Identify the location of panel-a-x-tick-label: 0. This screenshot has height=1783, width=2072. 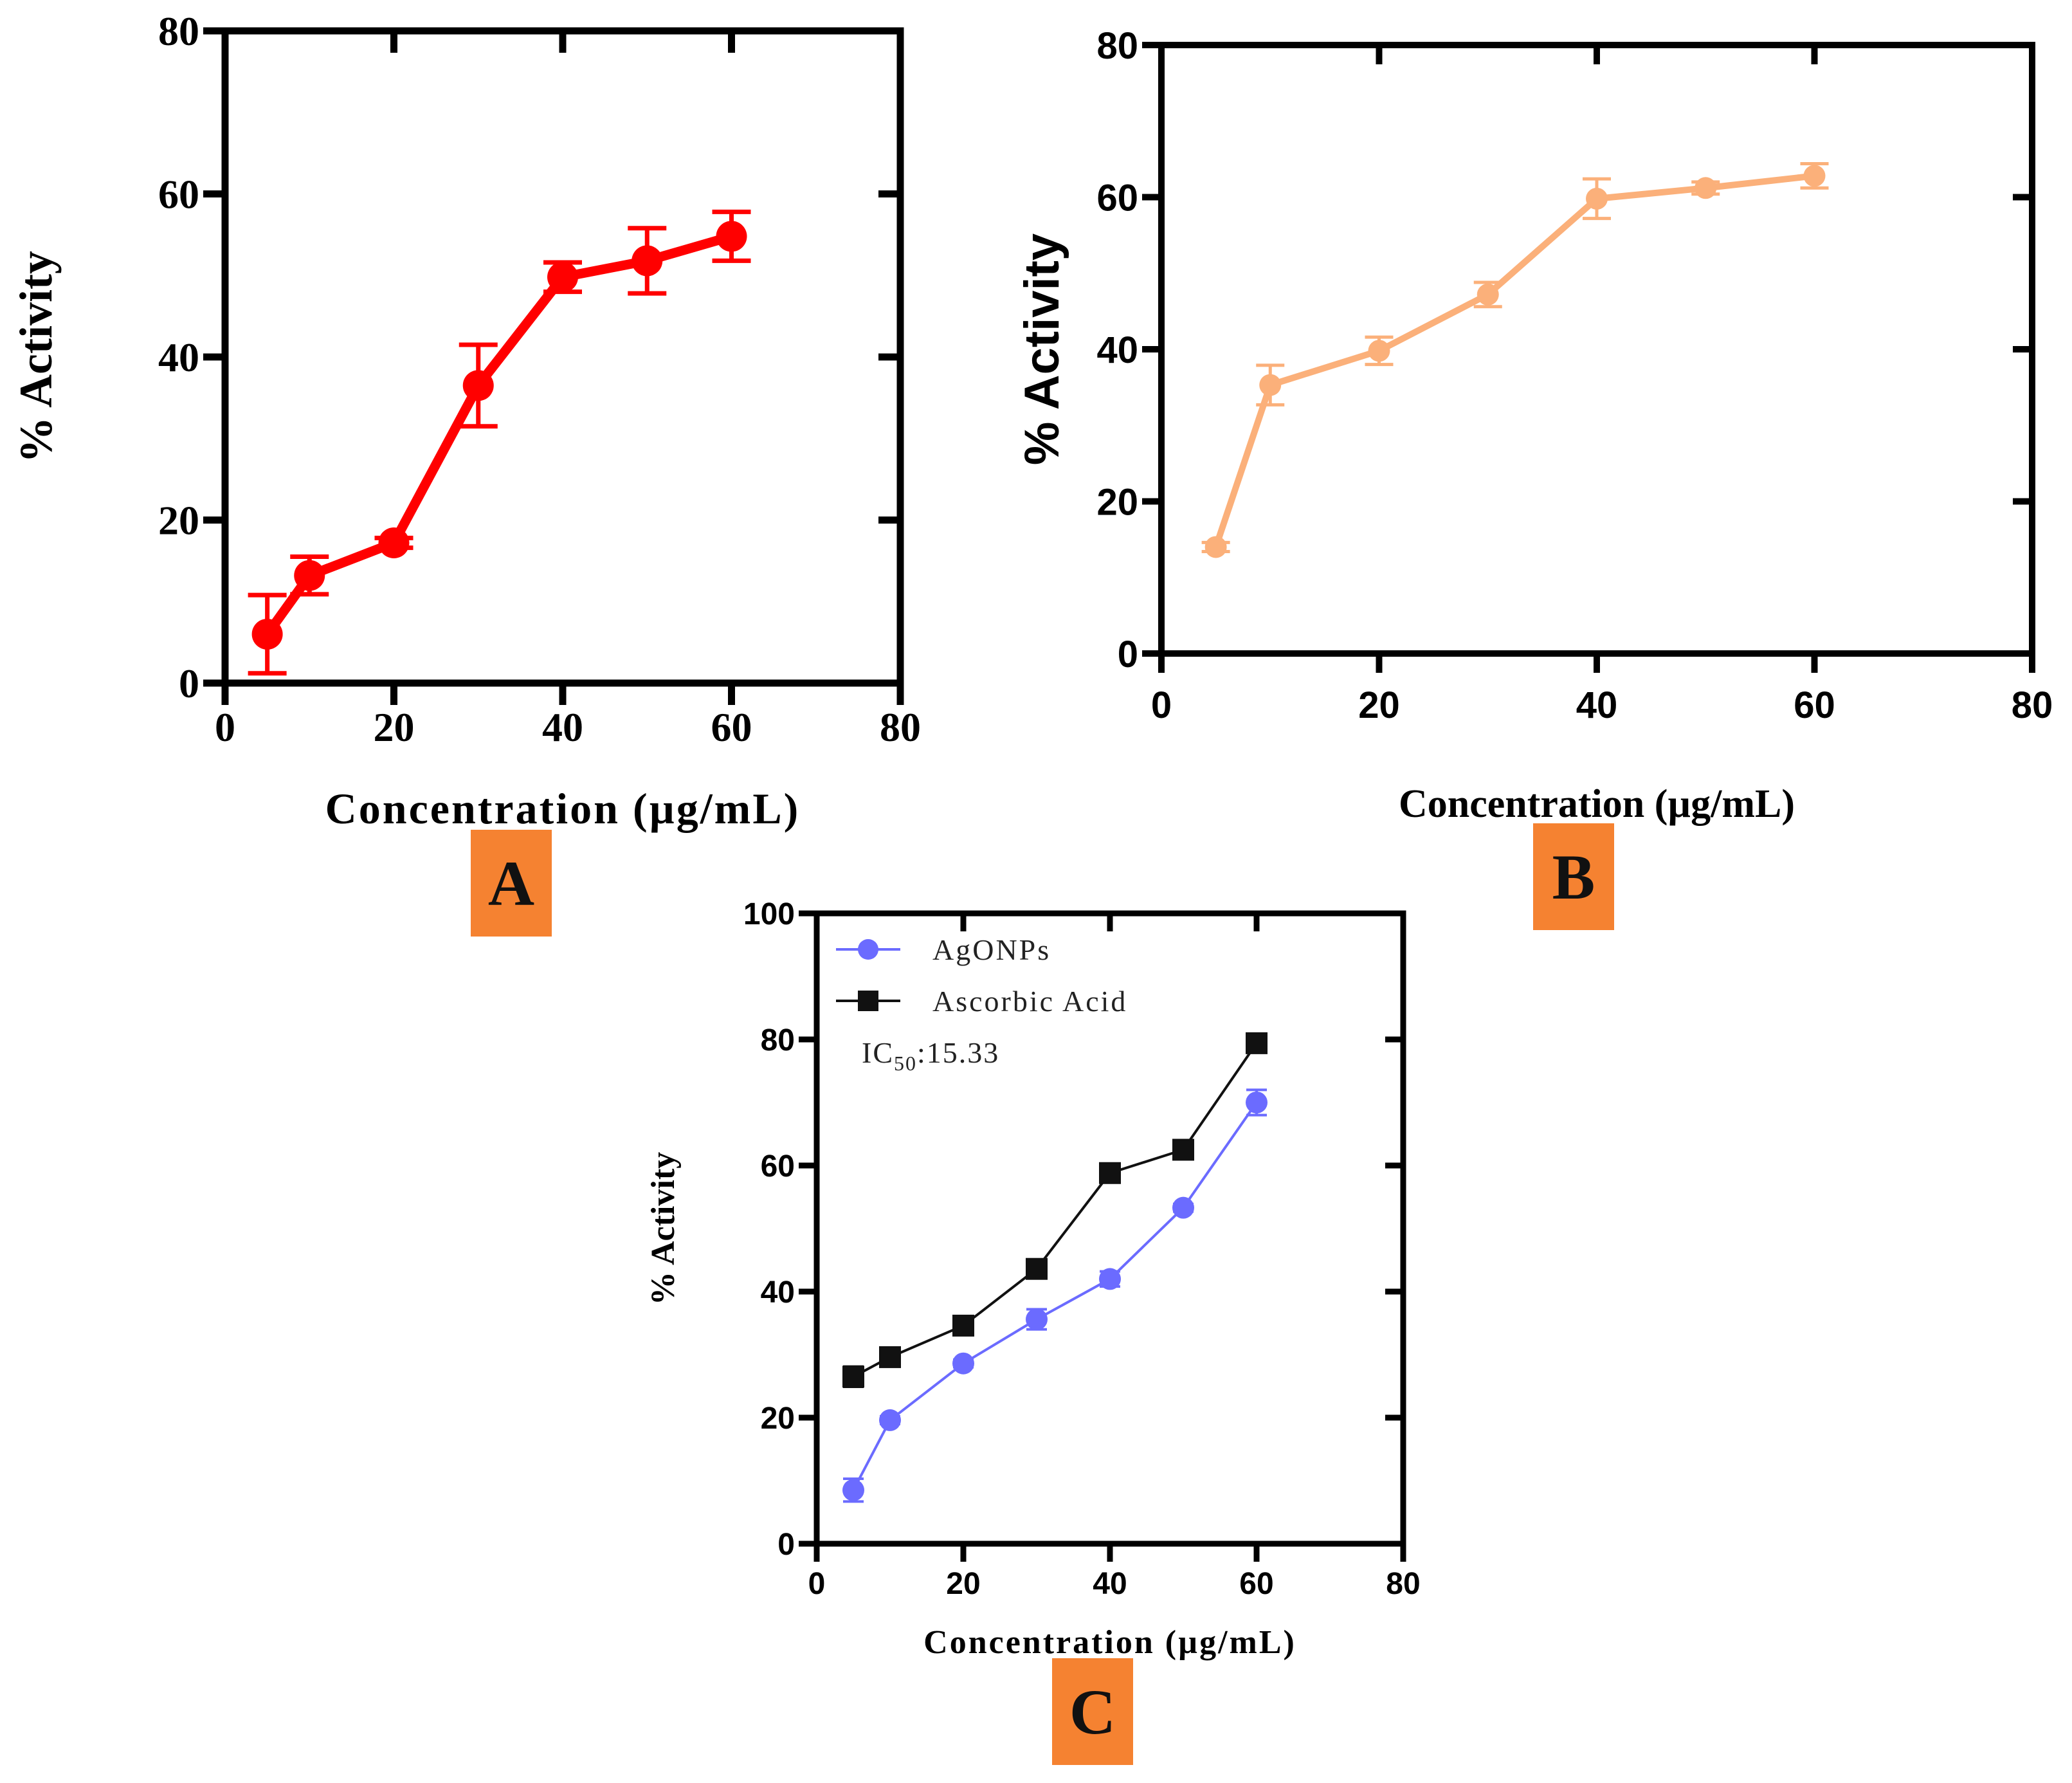
(225, 727).